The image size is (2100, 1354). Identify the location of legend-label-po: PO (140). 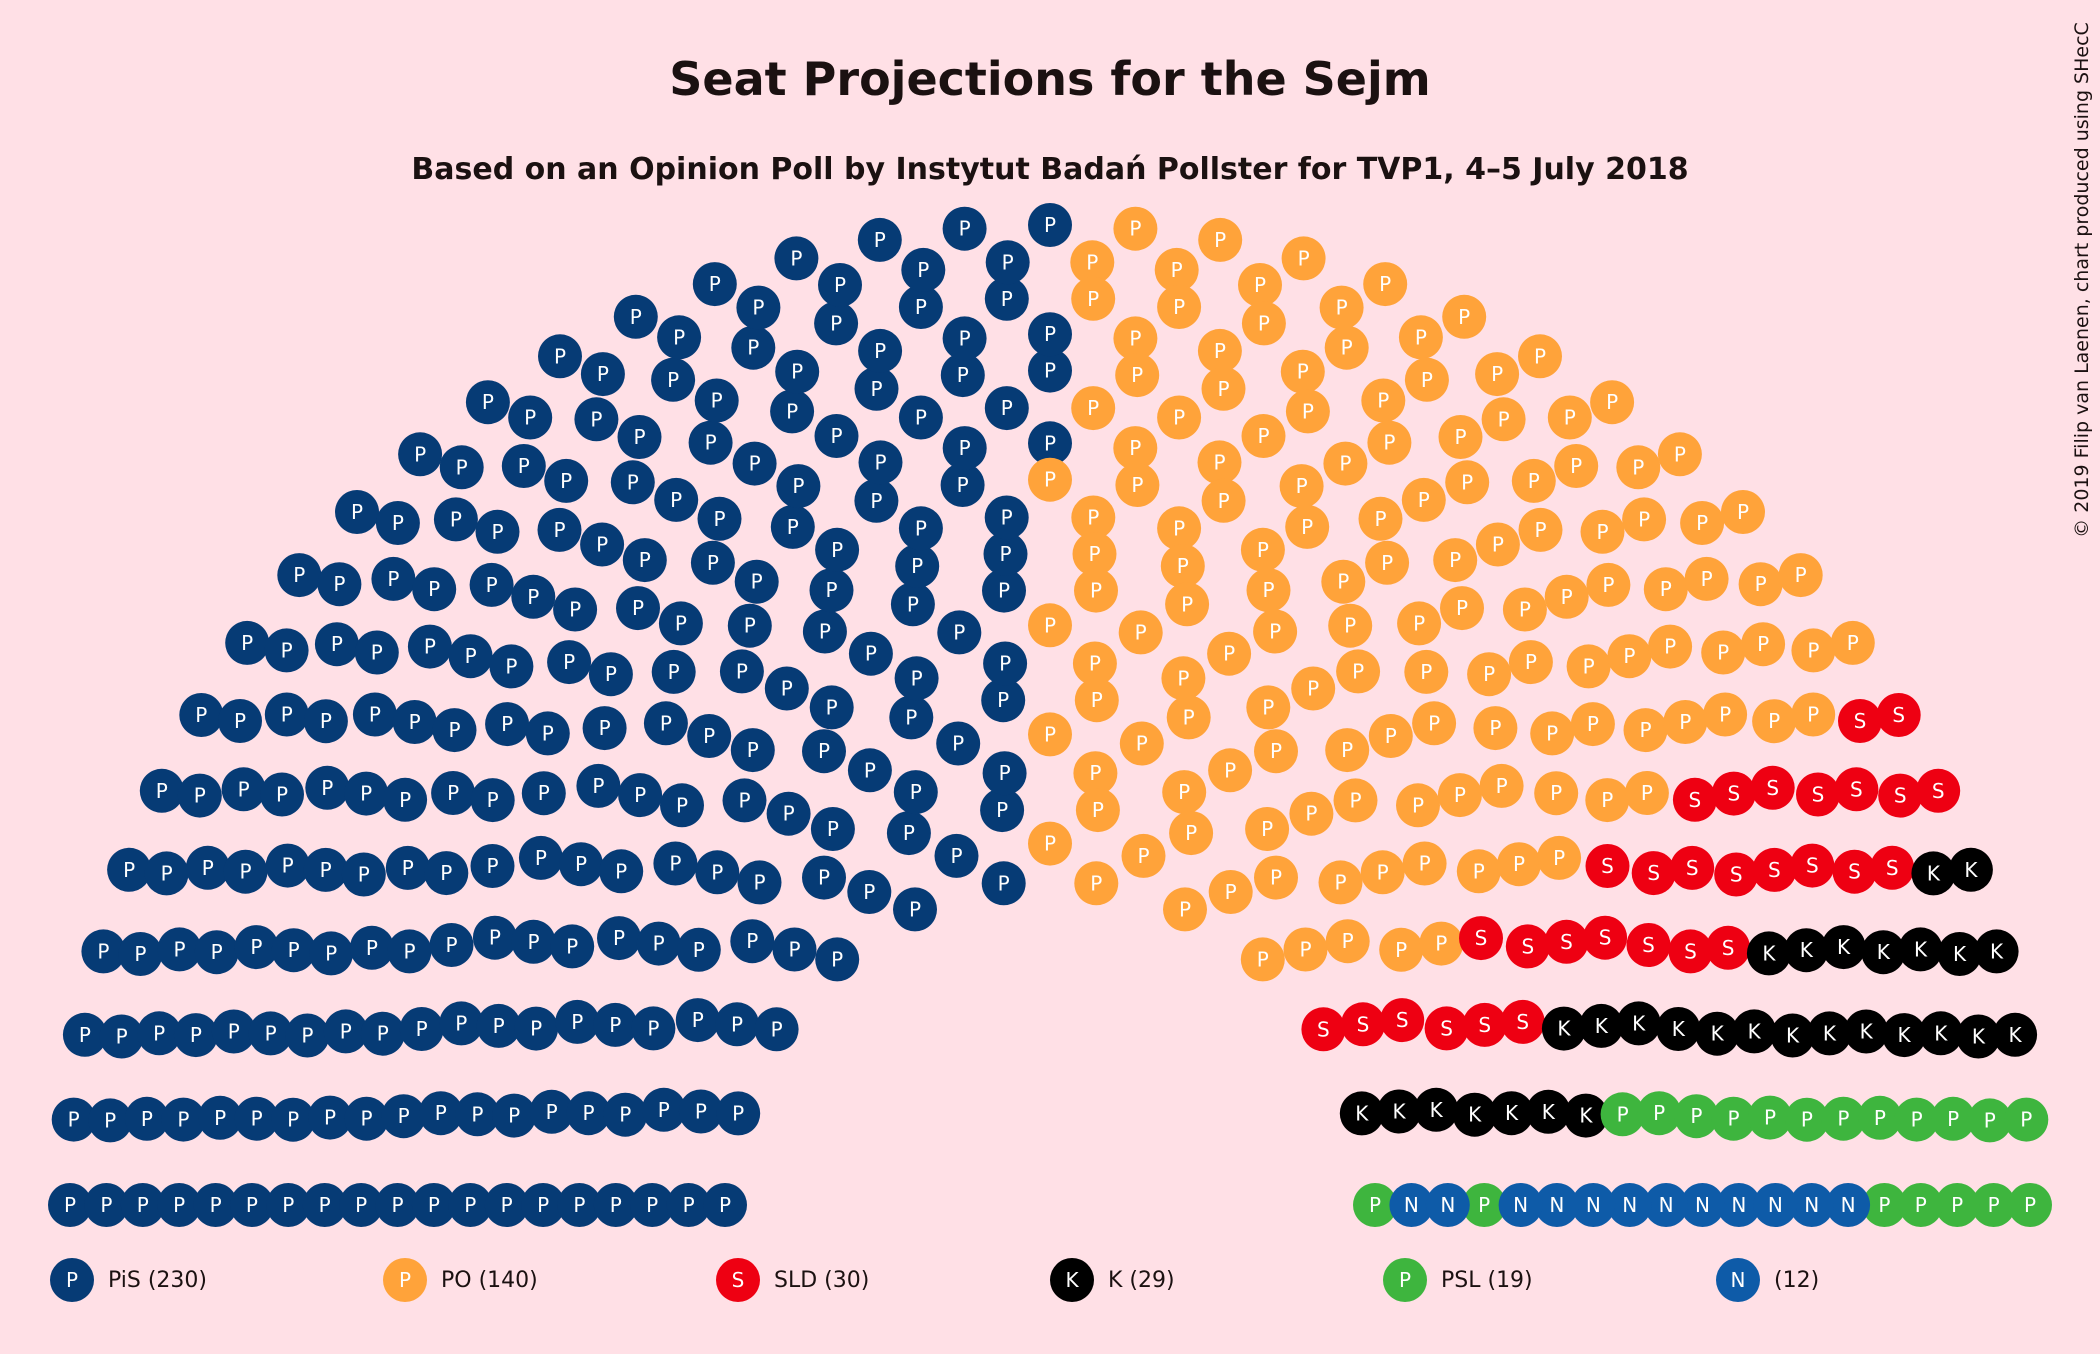
(489, 1280).